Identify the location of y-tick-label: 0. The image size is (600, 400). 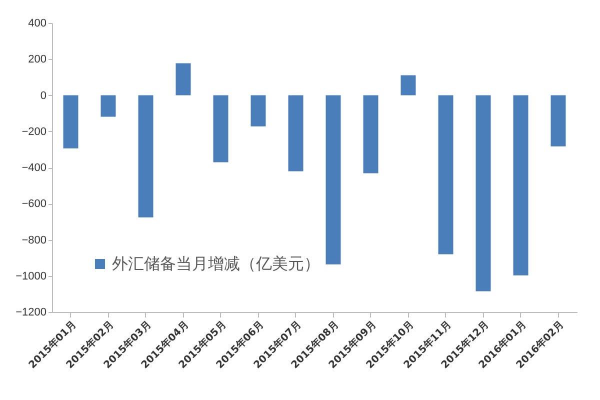
(43, 96).